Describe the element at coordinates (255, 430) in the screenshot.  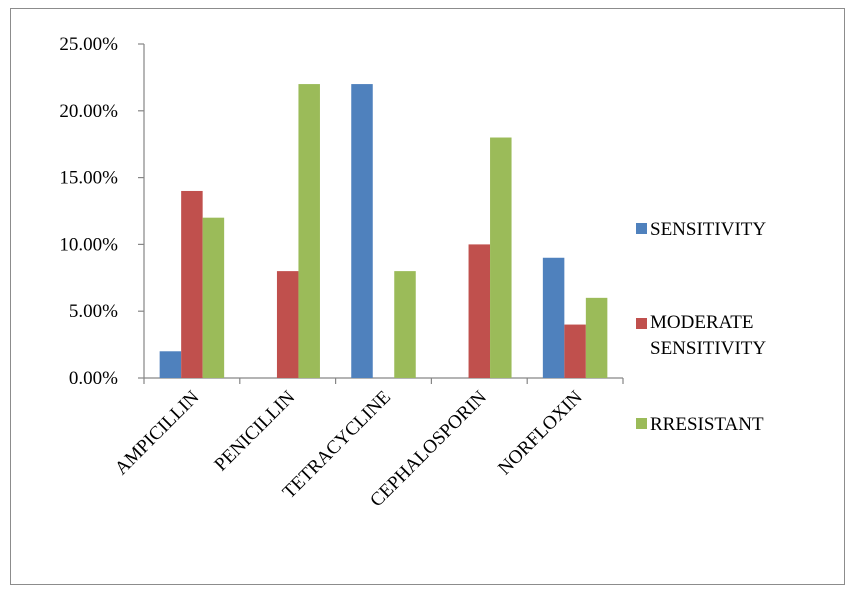
I see `x-category-label: PENICILLIN` at that location.